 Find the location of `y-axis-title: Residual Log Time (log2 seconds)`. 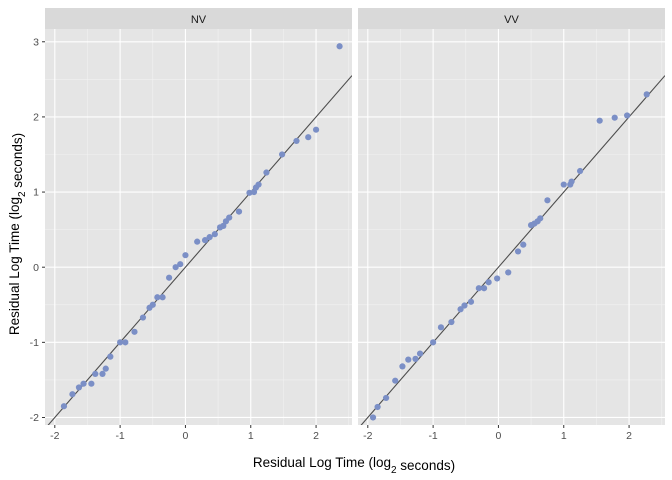

y-axis-title: Residual Log Time (log2 seconds) is located at coordinates (17, 234).